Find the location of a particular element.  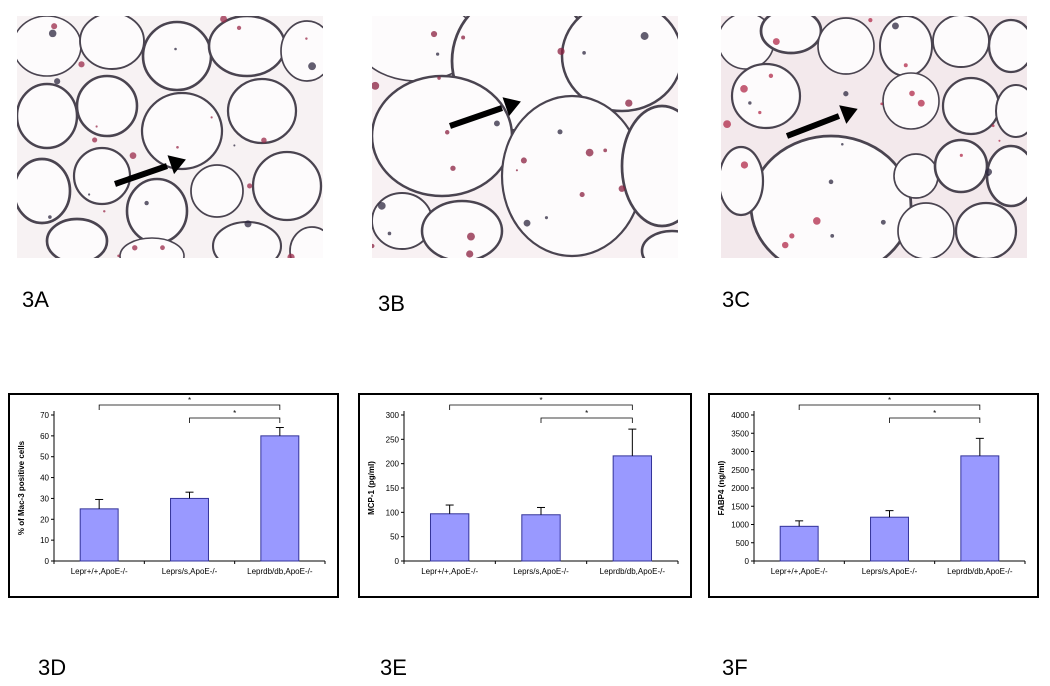

y-tick-label: 1500 is located at coordinates (740, 506).